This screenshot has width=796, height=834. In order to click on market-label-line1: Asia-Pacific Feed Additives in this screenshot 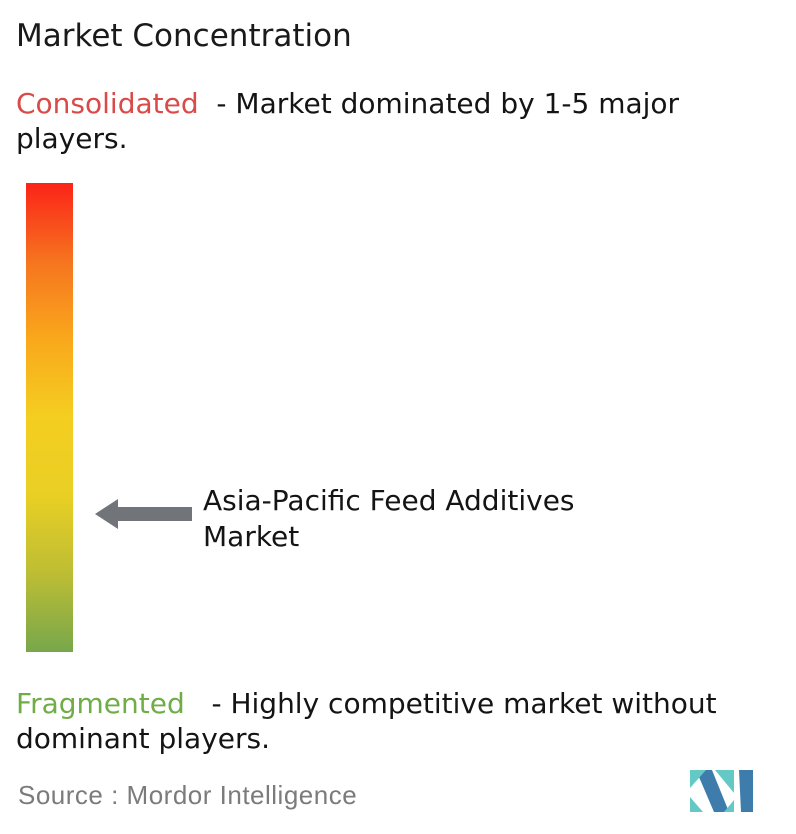, I will do `click(389, 500)`.